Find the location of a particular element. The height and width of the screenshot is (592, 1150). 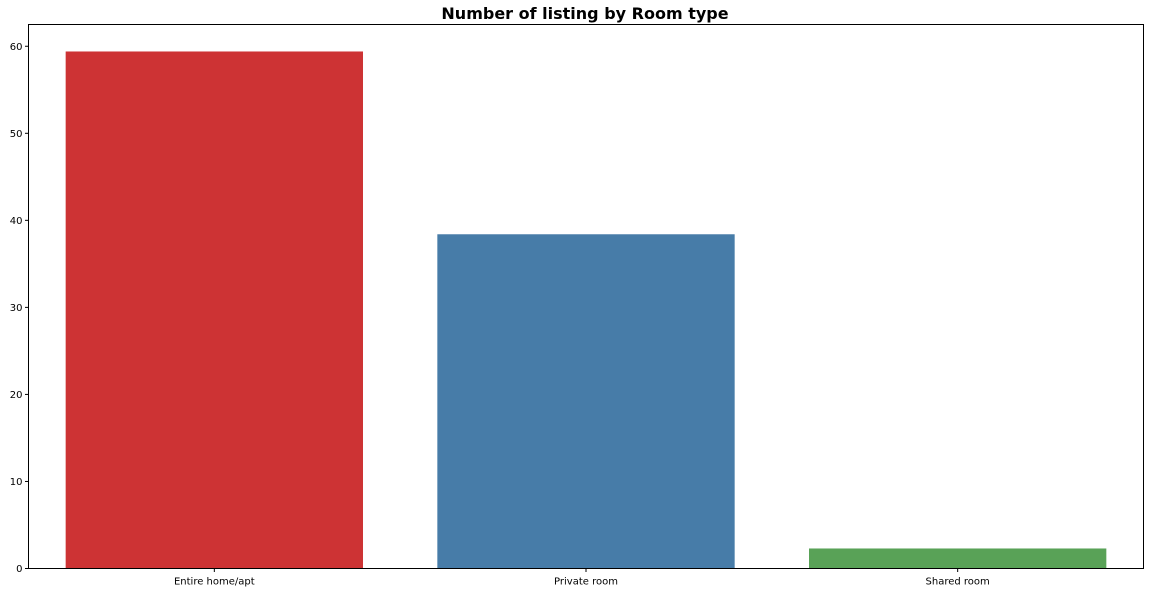

x-tick-label: Private room is located at coordinates (586, 582).